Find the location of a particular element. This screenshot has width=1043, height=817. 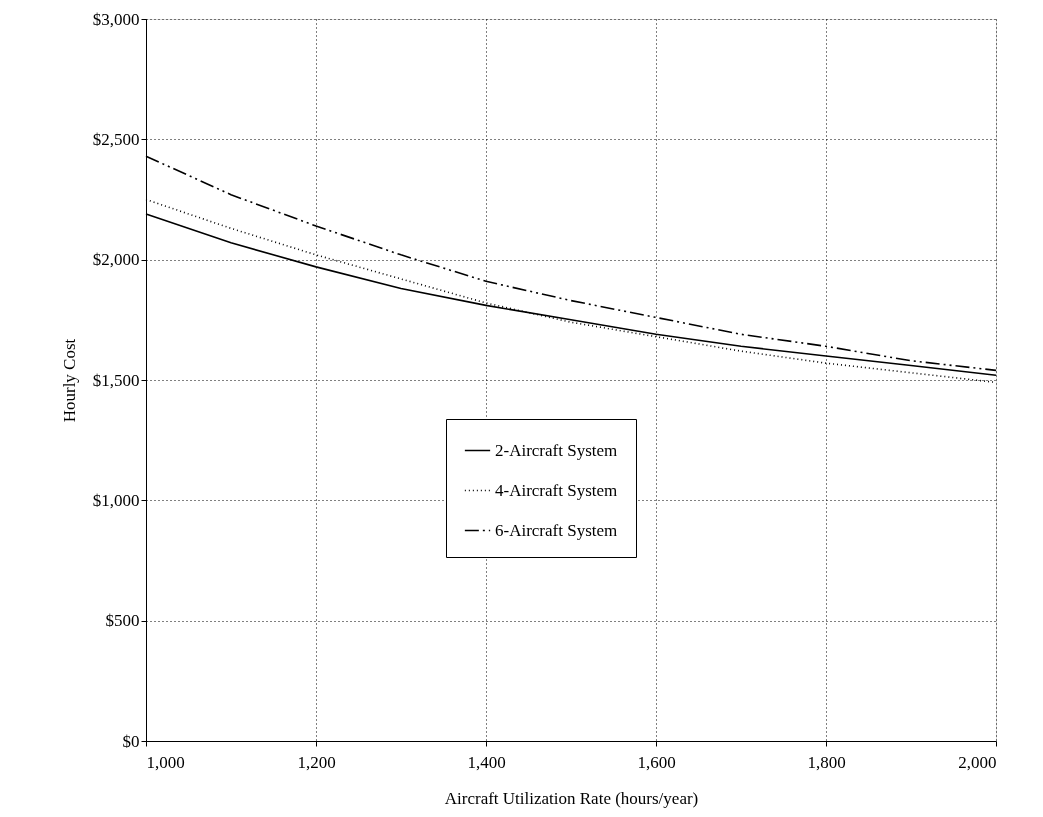

x-tick-label: 1,000 is located at coordinates (165, 762).